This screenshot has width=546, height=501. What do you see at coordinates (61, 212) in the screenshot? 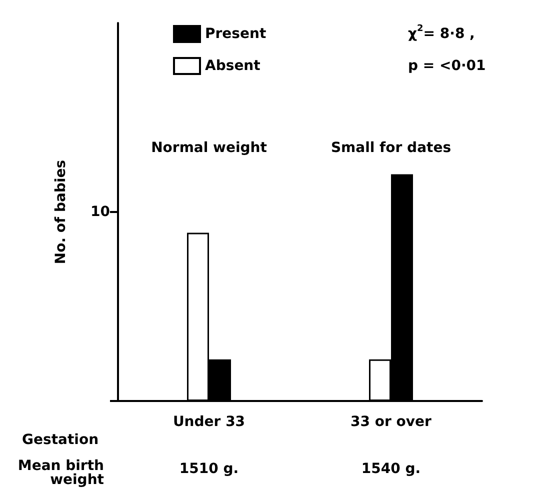
I see `y-axis-title: No. of babies` at bounding box center [61, 212].